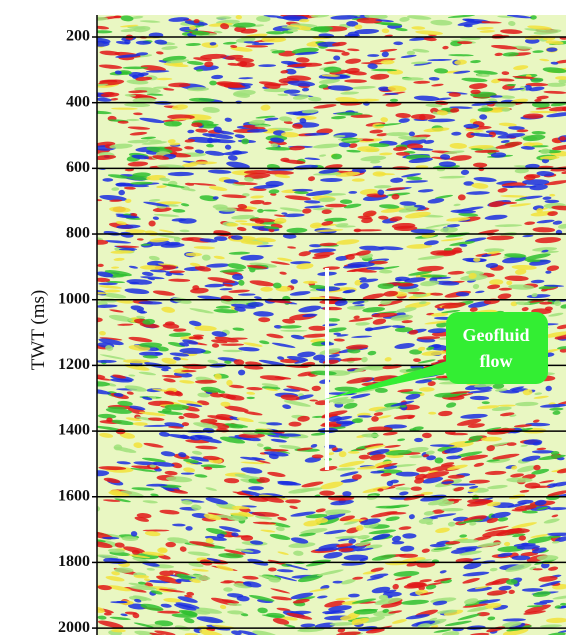 This screenshot has height=635, width=566. What do you see at coordinates (496, 348) in the screenshot?
I see `annotation: Geofluid flow` at bounding box center [496, 348].